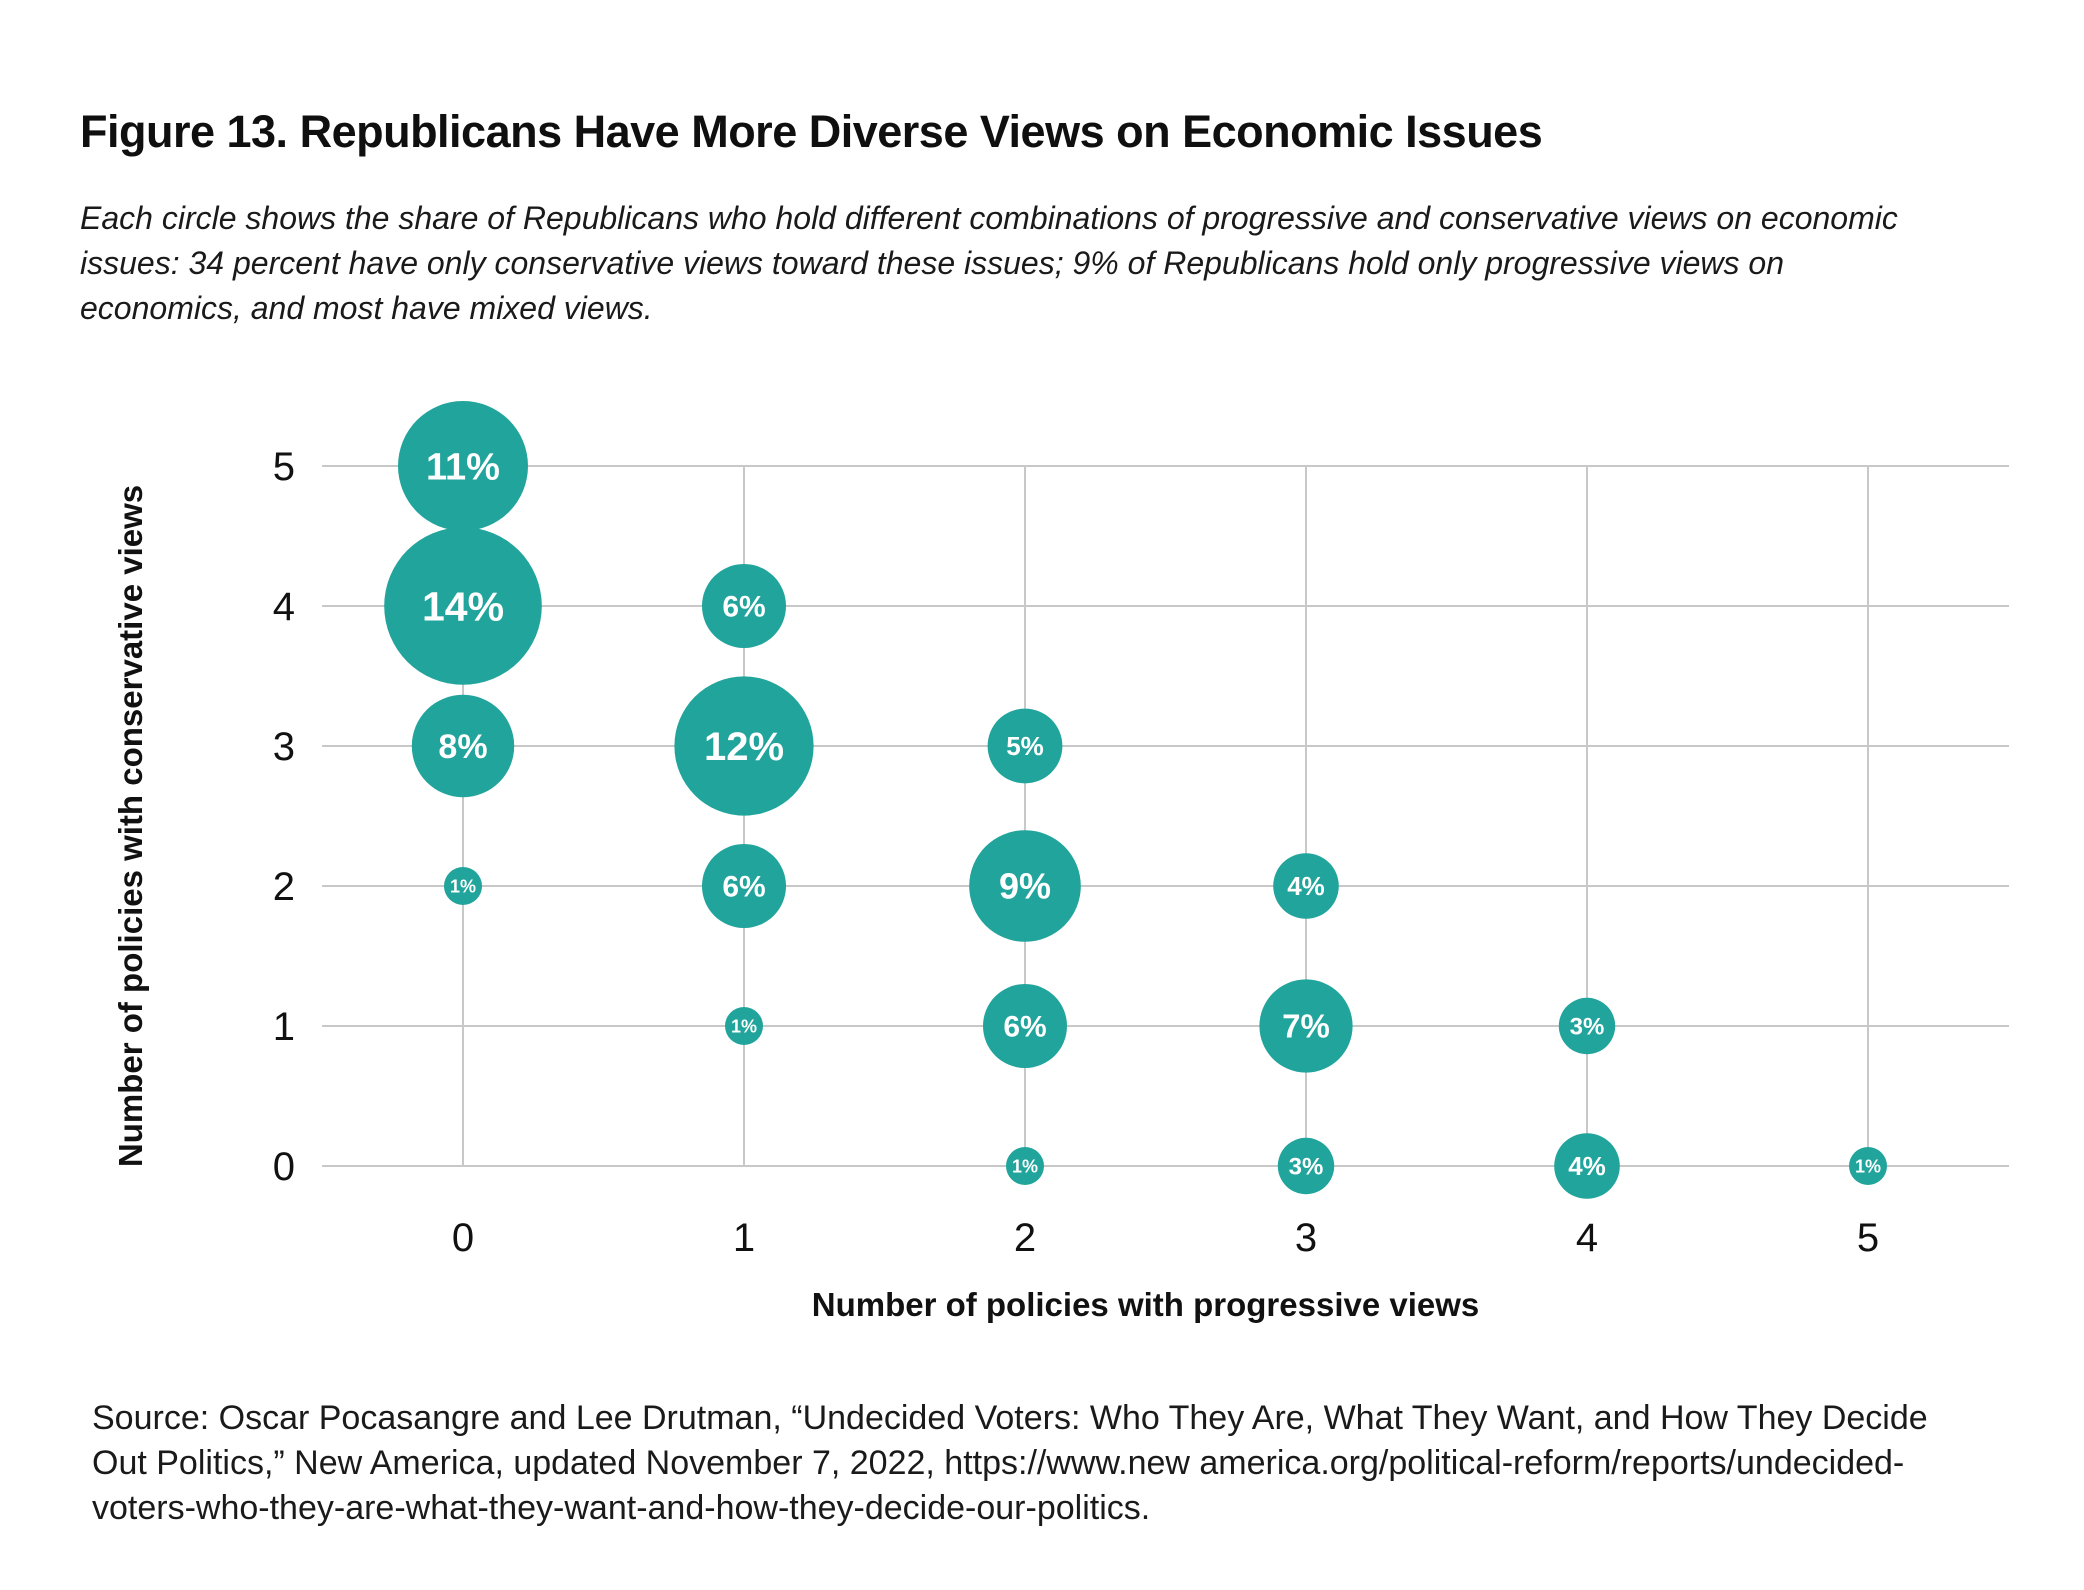  I want to click on bubble-4-0: 4%, so click(1587, 1166).